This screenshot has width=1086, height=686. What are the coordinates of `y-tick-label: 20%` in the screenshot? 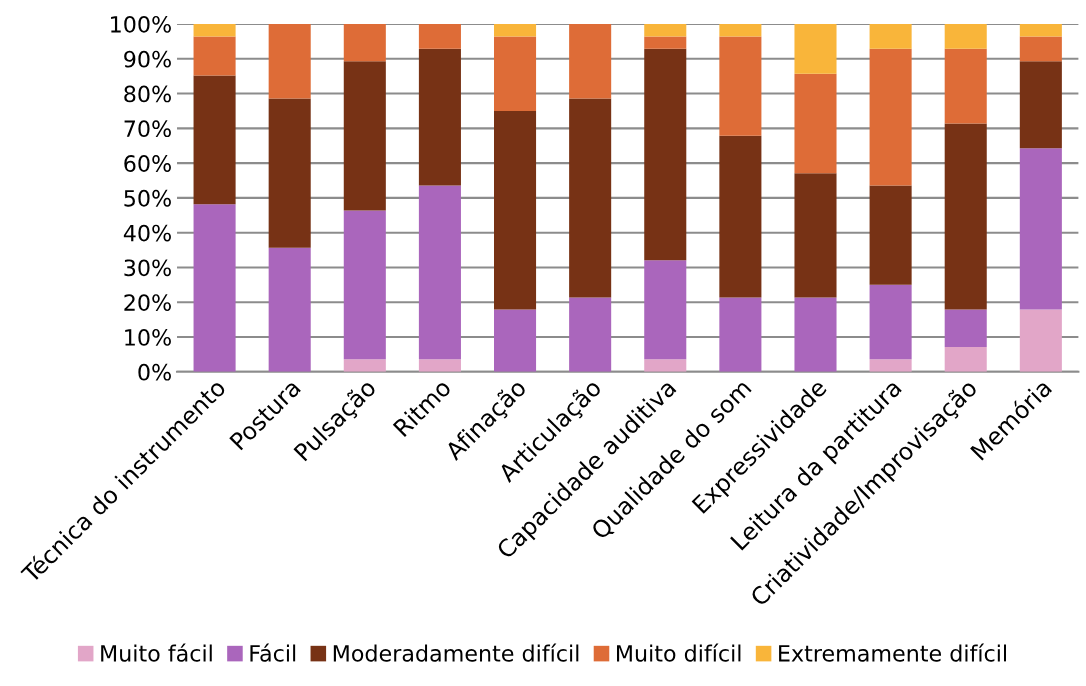 It's located at (147, 303).